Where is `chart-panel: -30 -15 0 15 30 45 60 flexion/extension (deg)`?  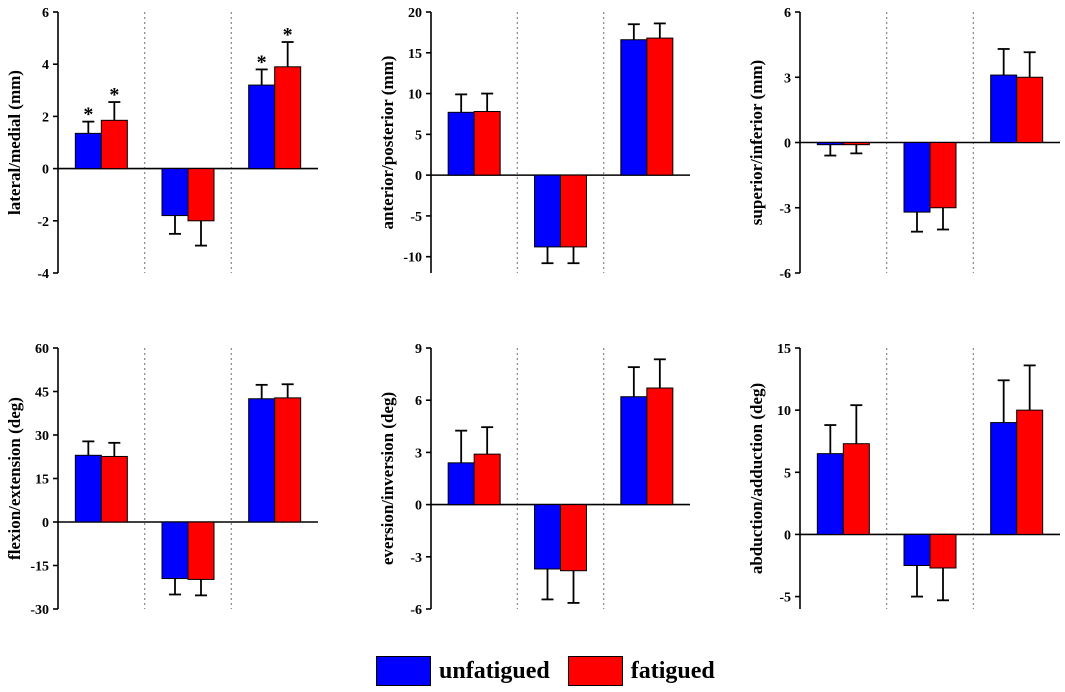 chart-panel: -30 -15 0 15 30 45 60 flexion/extension (deg) is located at coordinates (161, 480).